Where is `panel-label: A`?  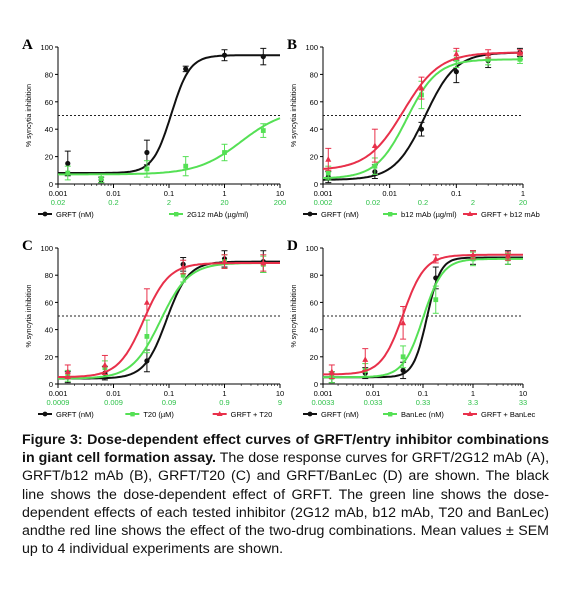
panel-label: A is located at coordinates (27, 45).